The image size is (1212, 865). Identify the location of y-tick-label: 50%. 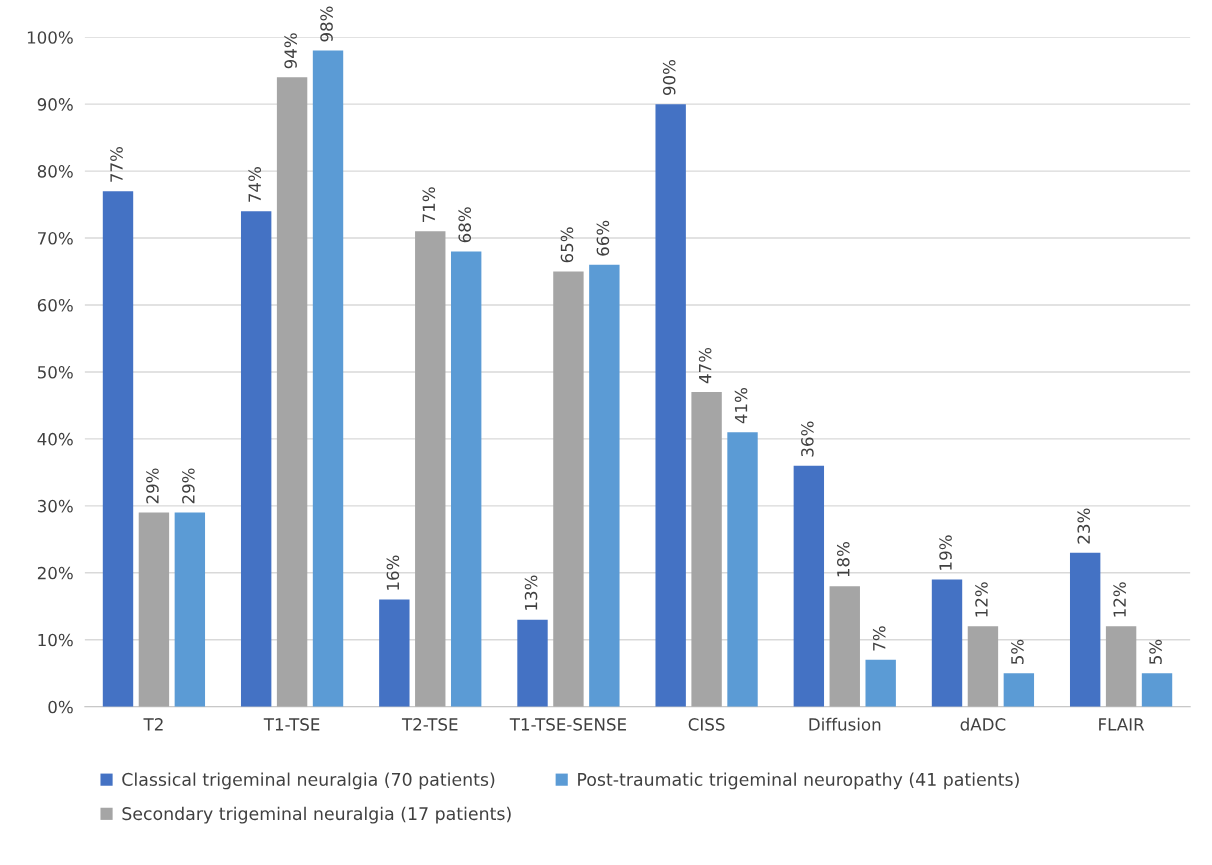
(55, 372).